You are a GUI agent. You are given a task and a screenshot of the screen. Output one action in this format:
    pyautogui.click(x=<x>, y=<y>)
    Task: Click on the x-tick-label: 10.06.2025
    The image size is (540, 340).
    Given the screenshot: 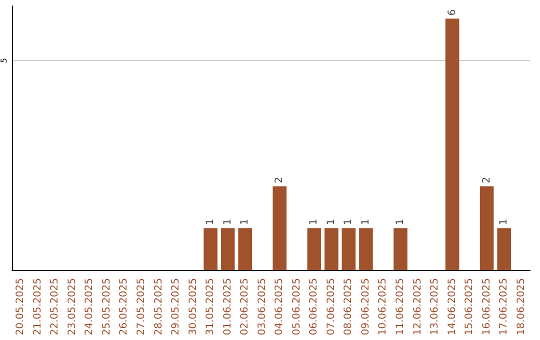 What is the action you would take?
    pyautogui.click(x=383, y=307)
    